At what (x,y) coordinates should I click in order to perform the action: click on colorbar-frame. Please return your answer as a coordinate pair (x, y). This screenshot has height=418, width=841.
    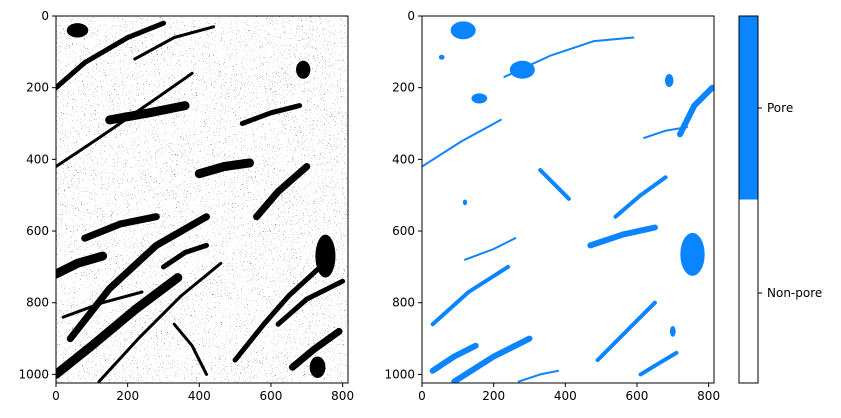
    Looking at the image, I should click on (748, 199).